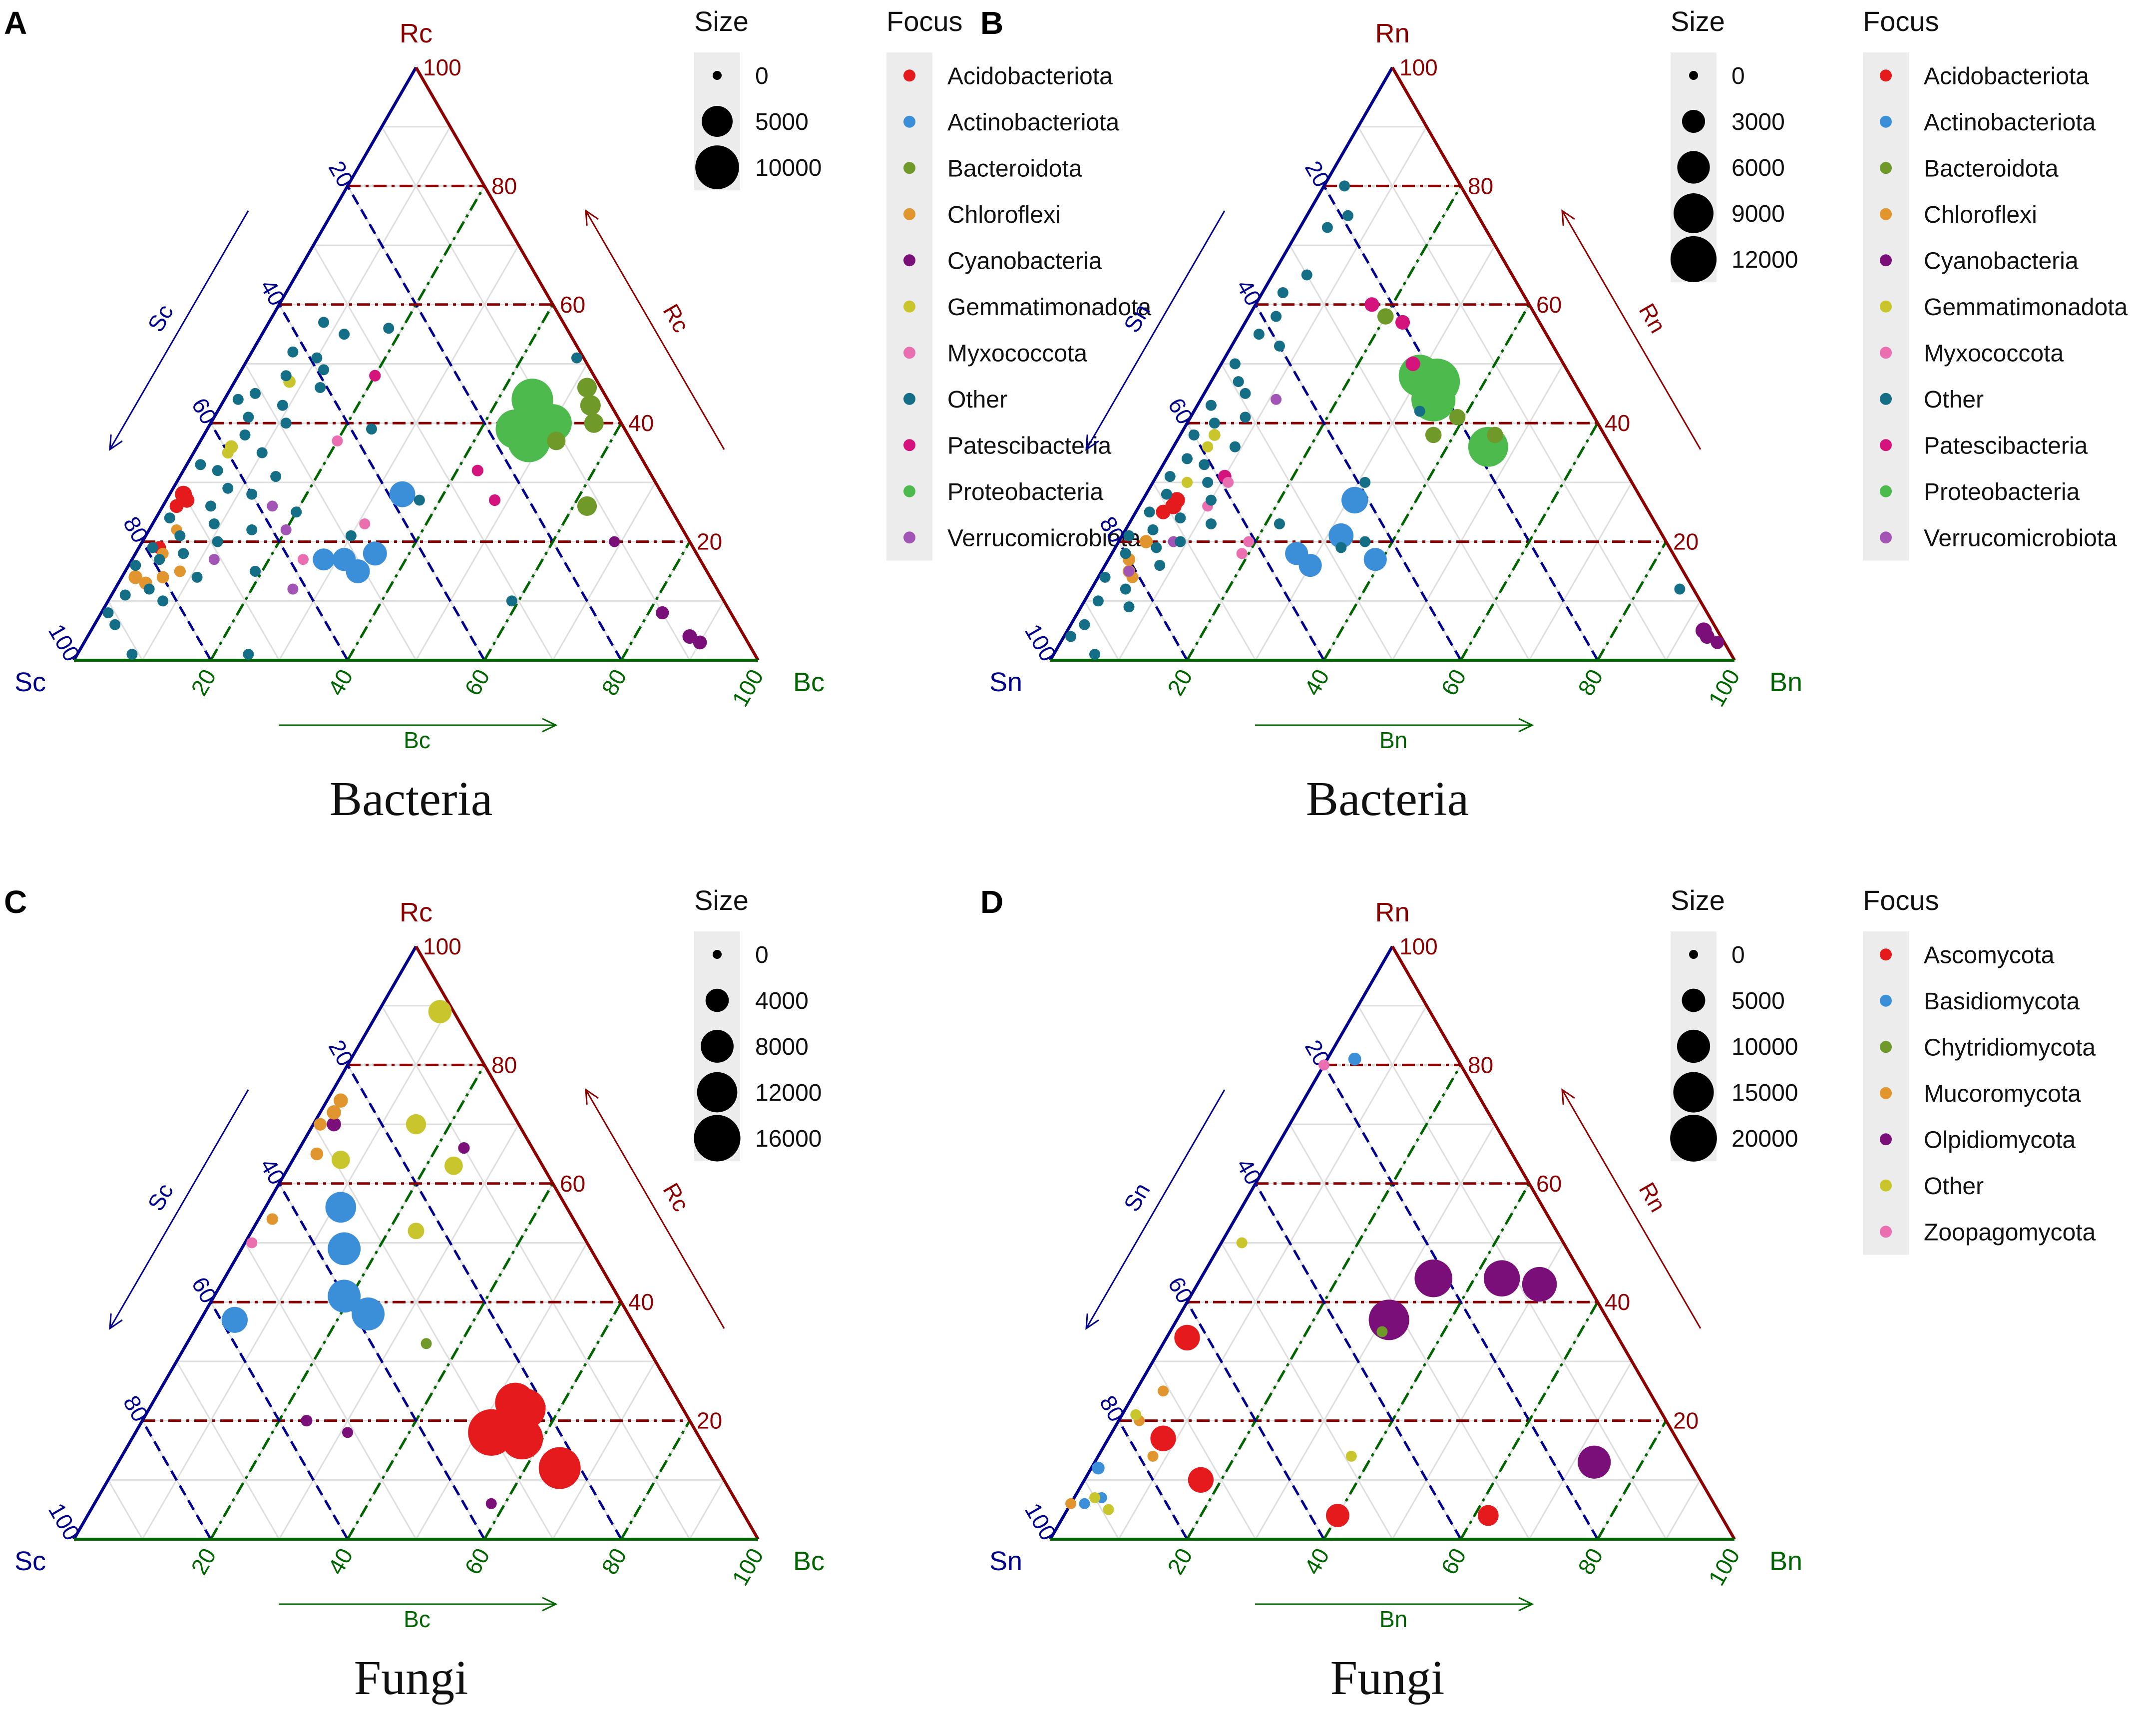 This screenshot has width=2156, height=1717. What do you see at coordinates (341, 1101) in the screenshot?
I see `data-point-mucoromycota` at bounding box center [341, 1101].